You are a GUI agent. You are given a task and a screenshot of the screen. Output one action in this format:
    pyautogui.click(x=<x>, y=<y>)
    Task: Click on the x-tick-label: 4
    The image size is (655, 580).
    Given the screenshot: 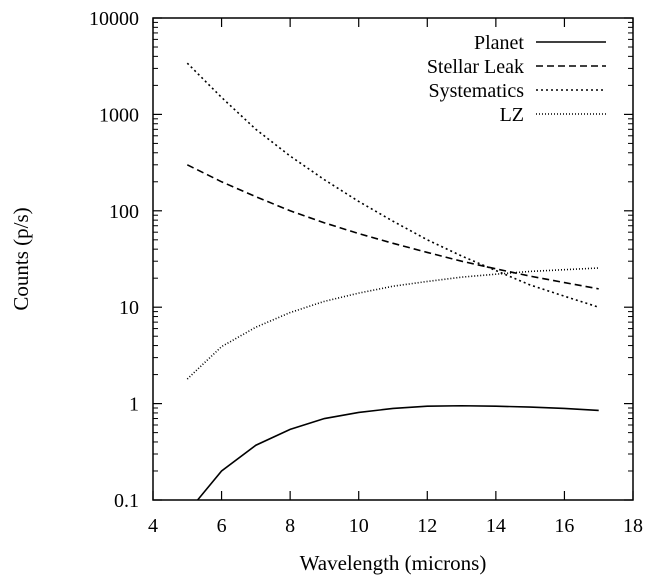 What is the action you would take?
    pyautogui.click(x=153, y=526)
    